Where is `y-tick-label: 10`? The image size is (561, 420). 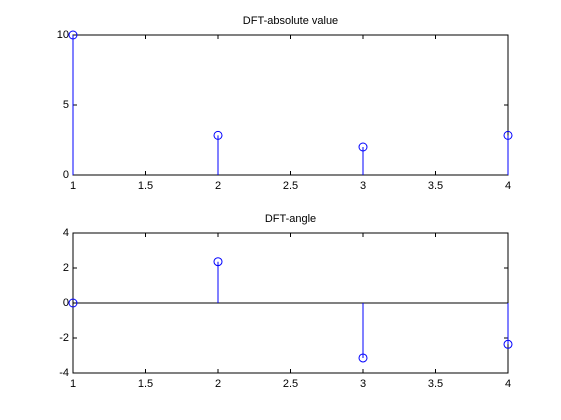
y-tick-label: 10 is located at coordinates (63, 35).